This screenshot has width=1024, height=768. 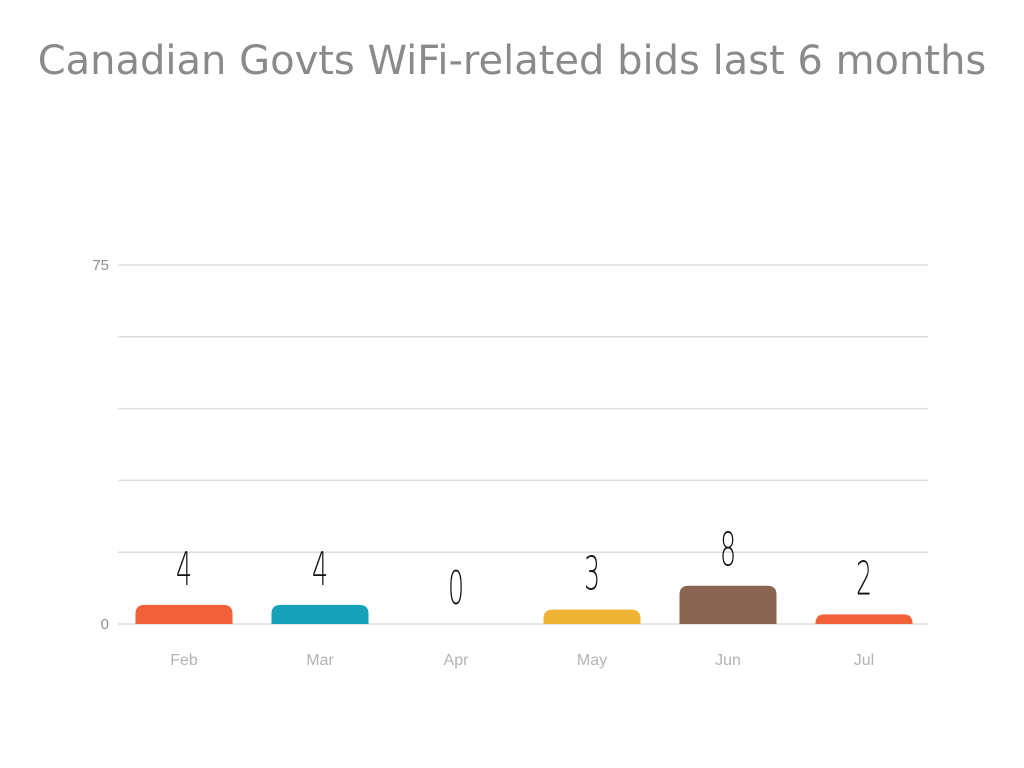 I want to click on x-tick-label: Feb, so click(x=184, y=660).